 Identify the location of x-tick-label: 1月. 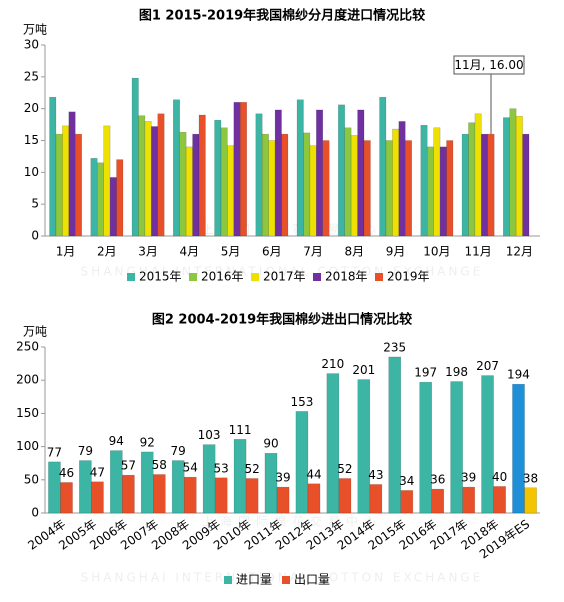
(66, 252).